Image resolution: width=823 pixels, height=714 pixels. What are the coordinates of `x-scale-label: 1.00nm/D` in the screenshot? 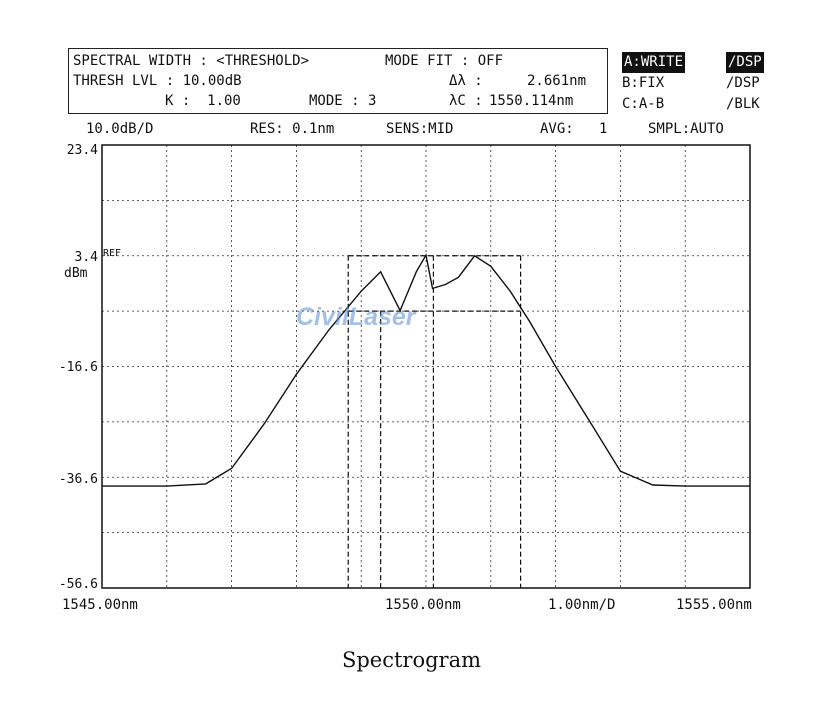 It's located at (582, 605).